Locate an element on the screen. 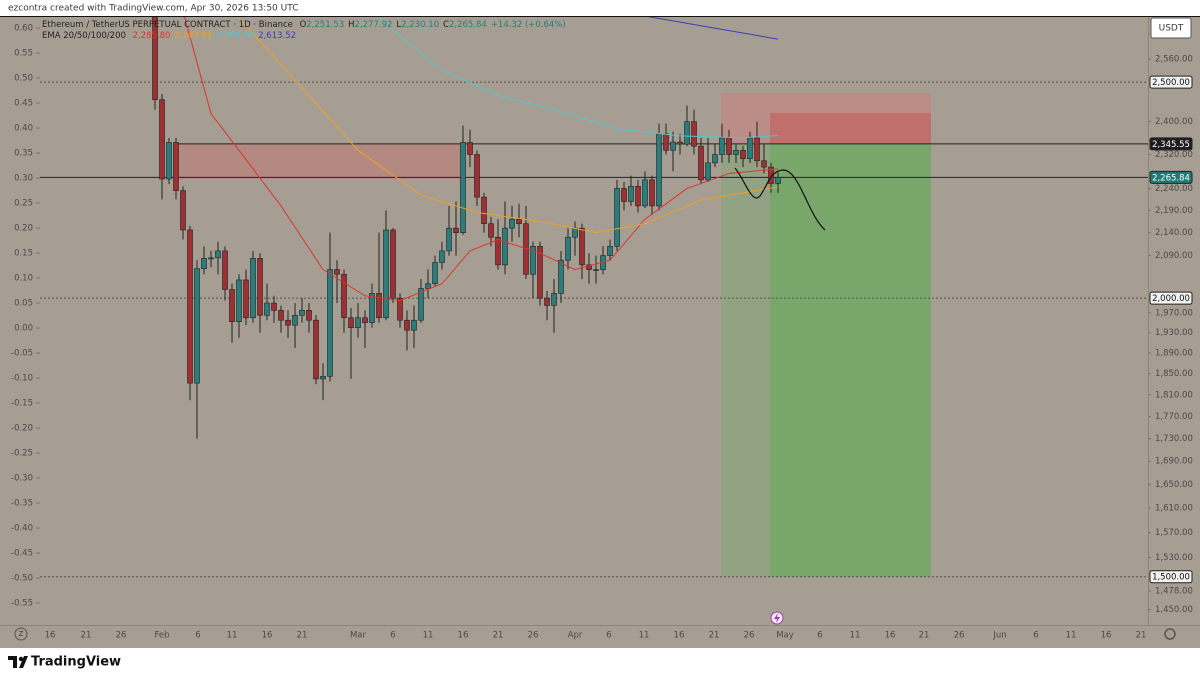 The height and width of the screenshot is (680, 1200). footer is located at coordinates (600, 664).